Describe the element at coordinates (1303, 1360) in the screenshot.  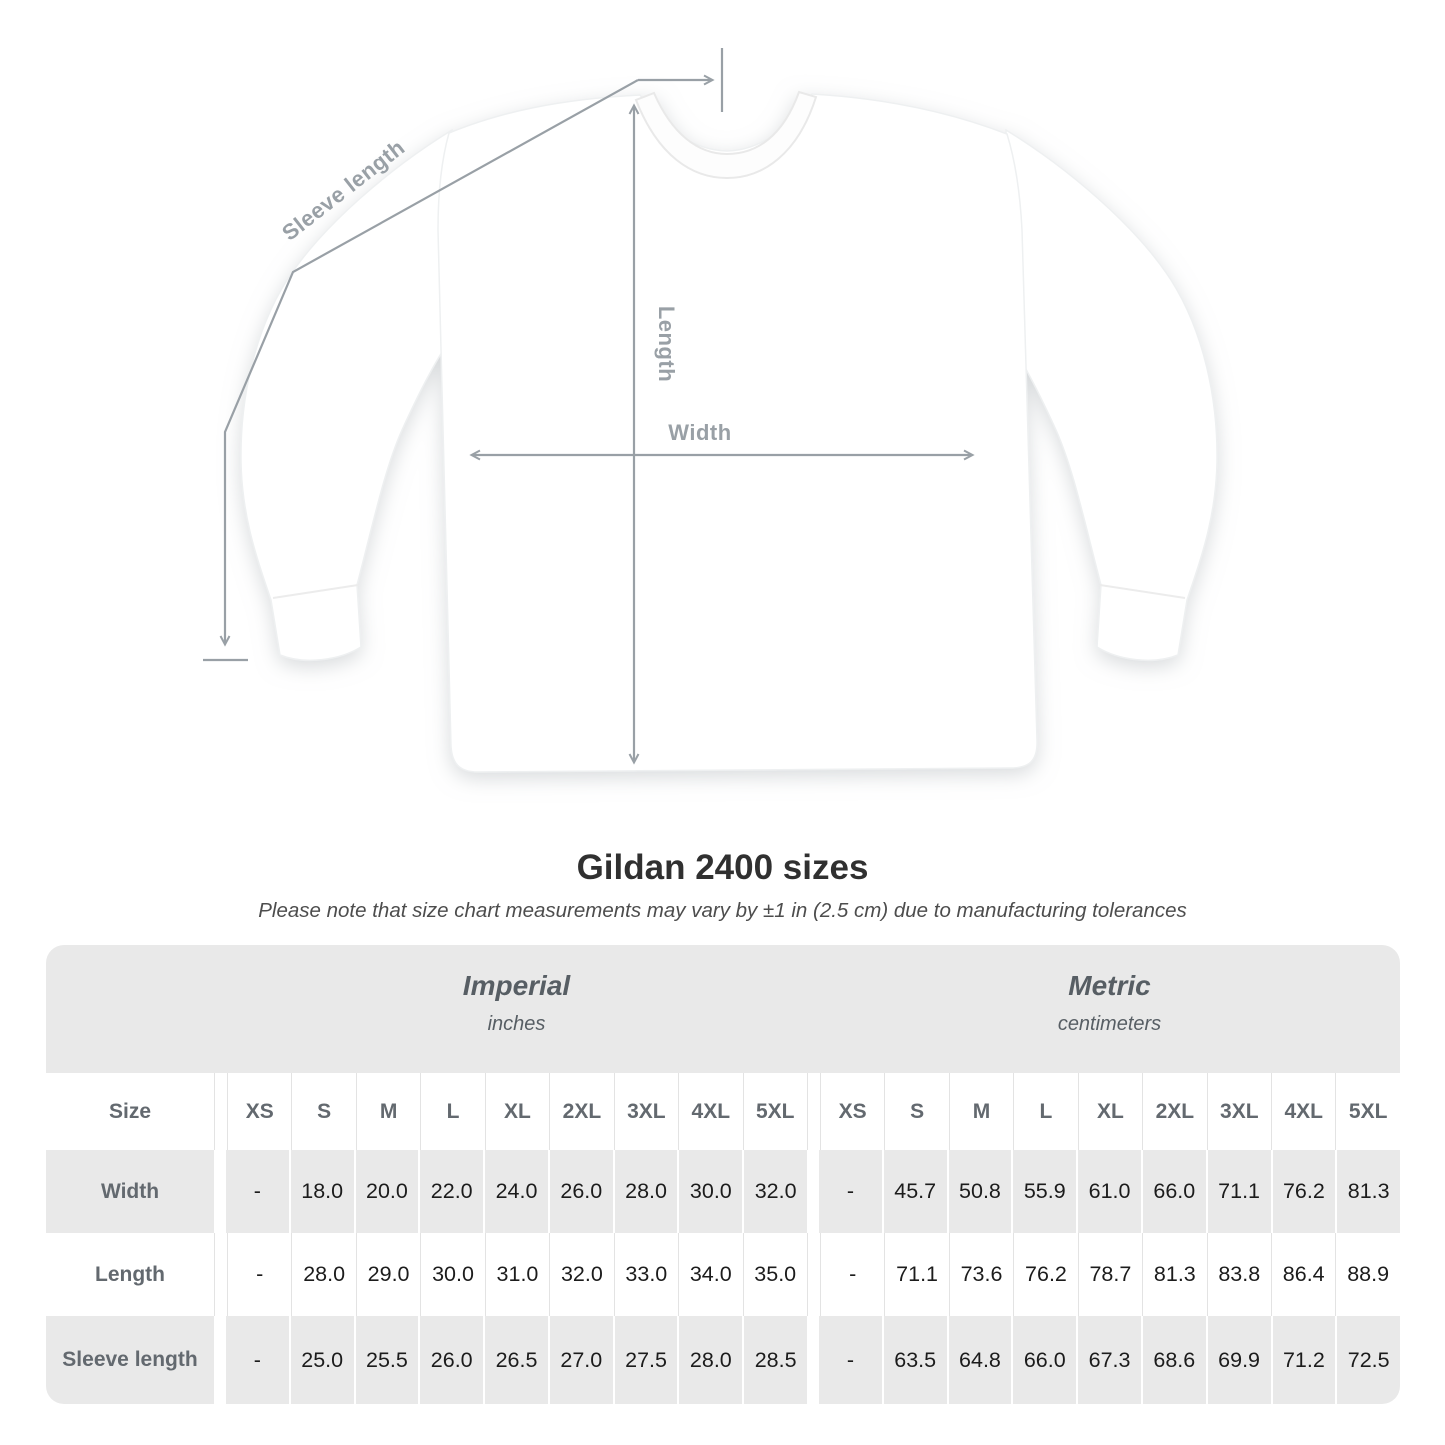
I see `sleeve-metric-4xl: 71.2` at that location.